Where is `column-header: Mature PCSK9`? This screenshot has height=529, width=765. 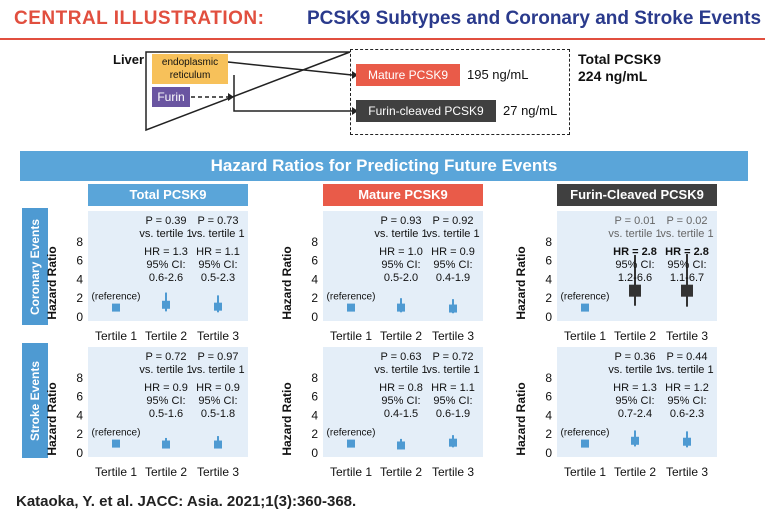
column-header: Mature PCSK9 is located at coordinates (403, 195).